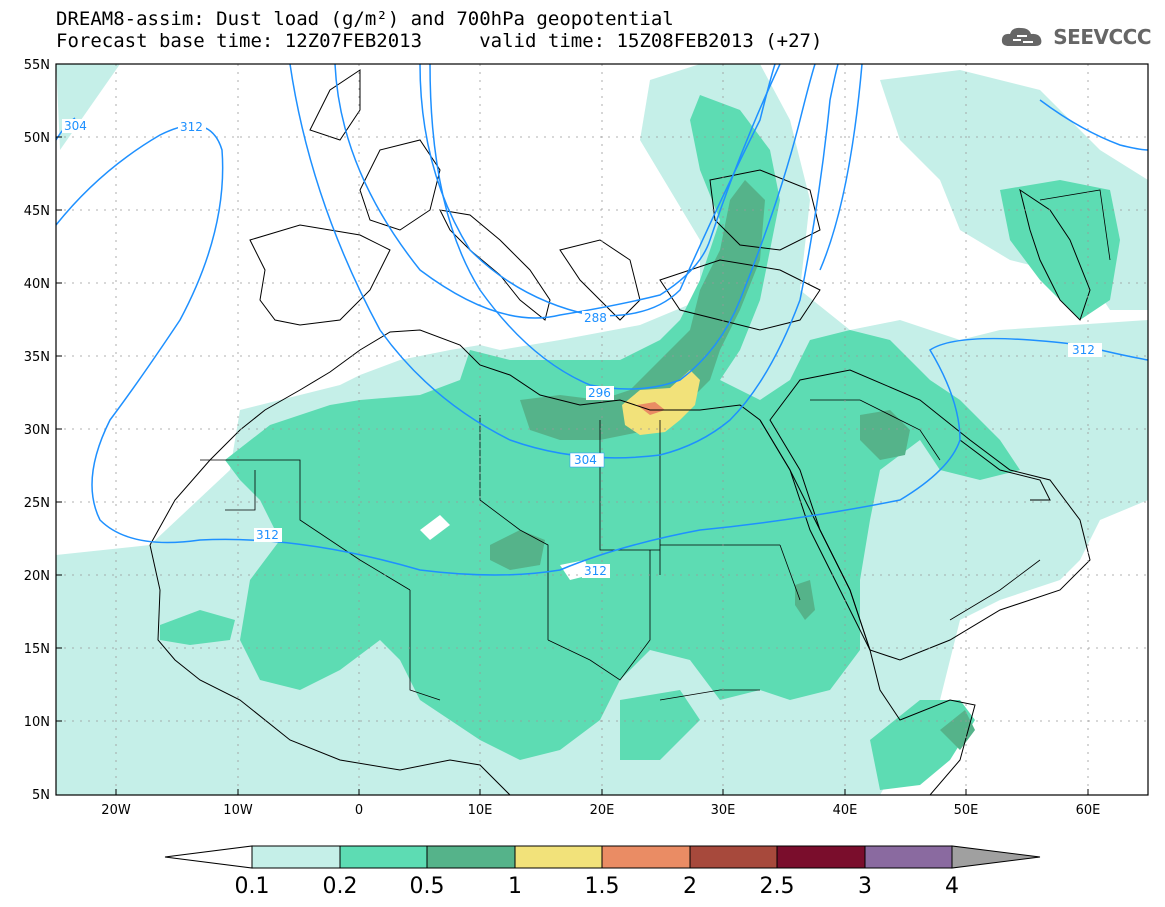  What do you see at coordinates (37, 503) in the screenshot?
I see `lat-label: 25N` at bounding box center [37, 503].